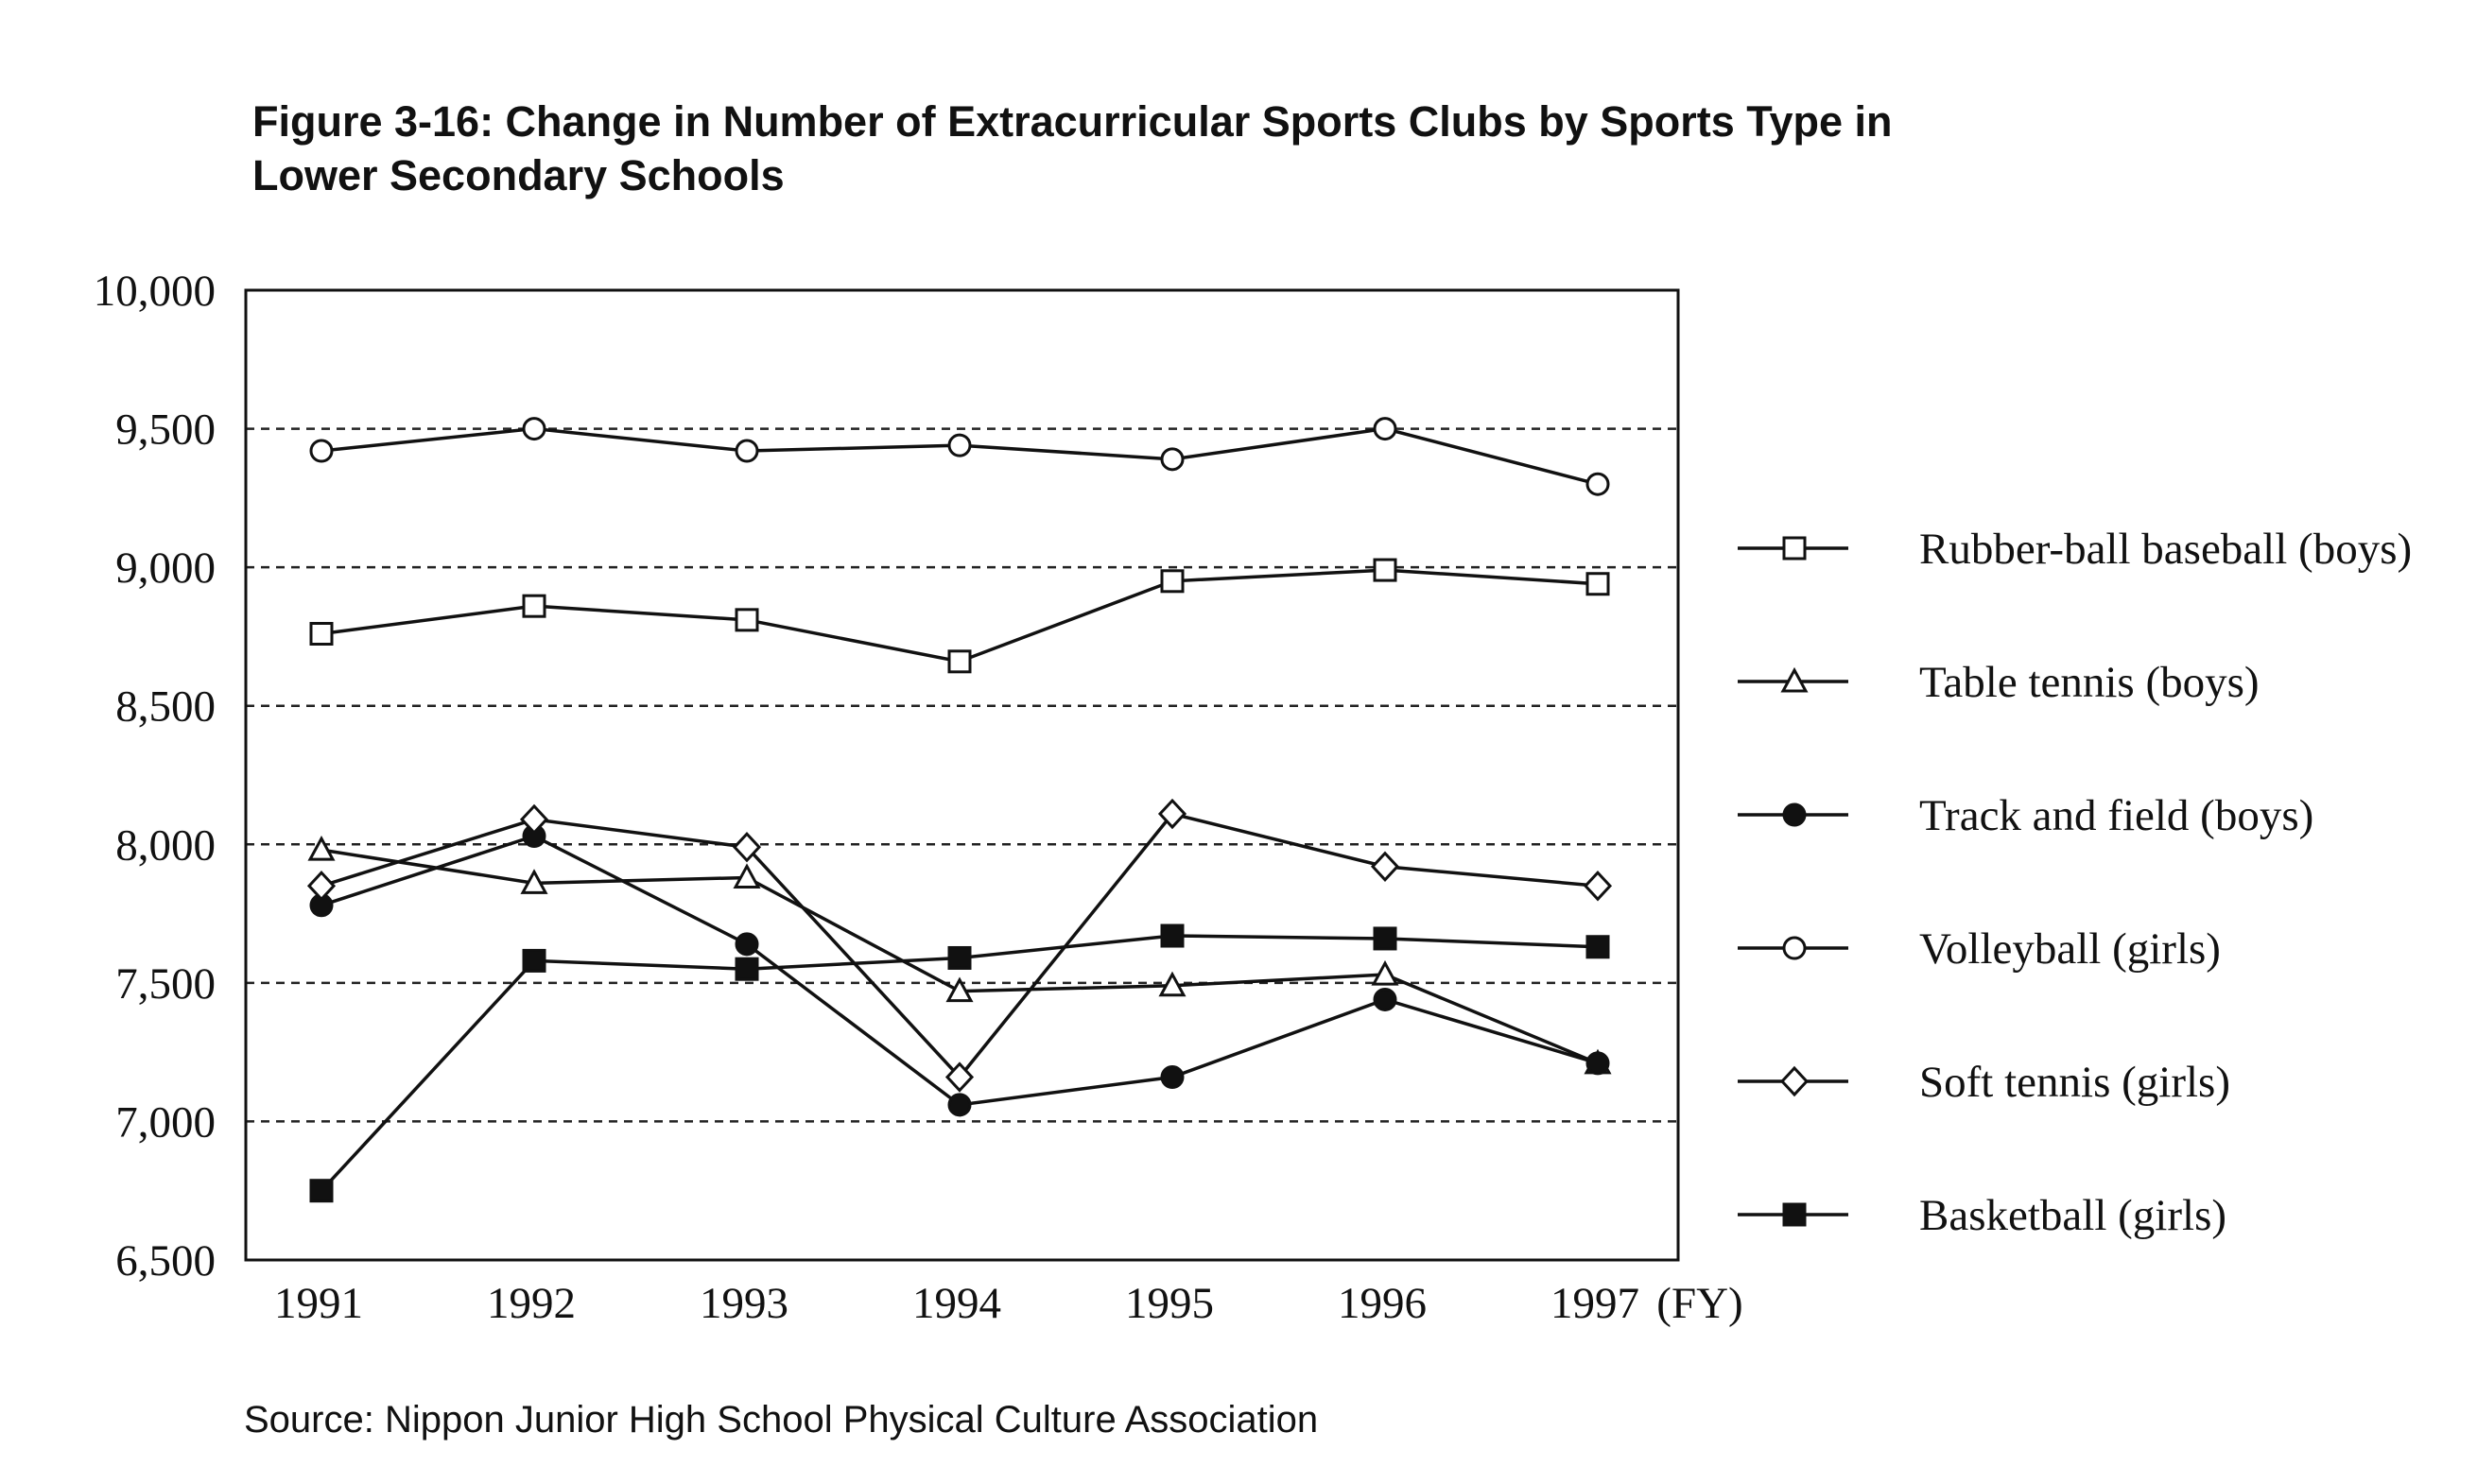  Describe the element at coordinates (1594, 1303) in the screenshot. I see `x-tick-label: 1997` at that location.